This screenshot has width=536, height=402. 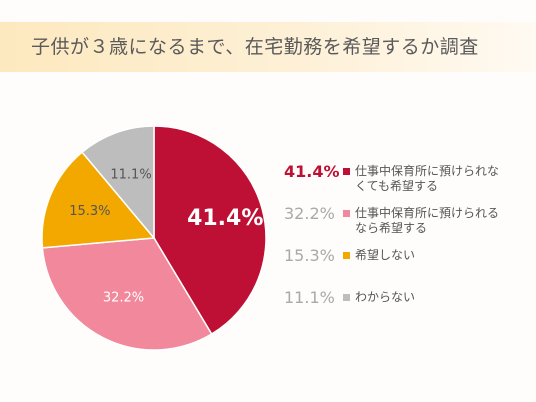 I want to click on legend-percent-3: 15.3%, so click(x=309, y=255).